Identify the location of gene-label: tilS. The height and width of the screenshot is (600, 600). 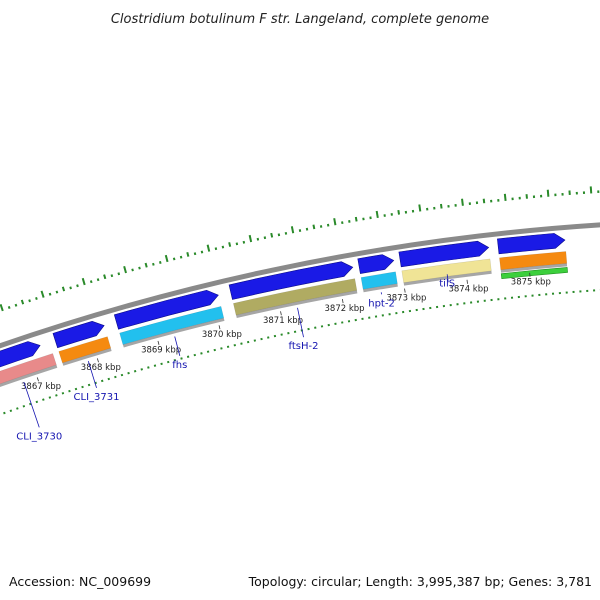
(447, 283).